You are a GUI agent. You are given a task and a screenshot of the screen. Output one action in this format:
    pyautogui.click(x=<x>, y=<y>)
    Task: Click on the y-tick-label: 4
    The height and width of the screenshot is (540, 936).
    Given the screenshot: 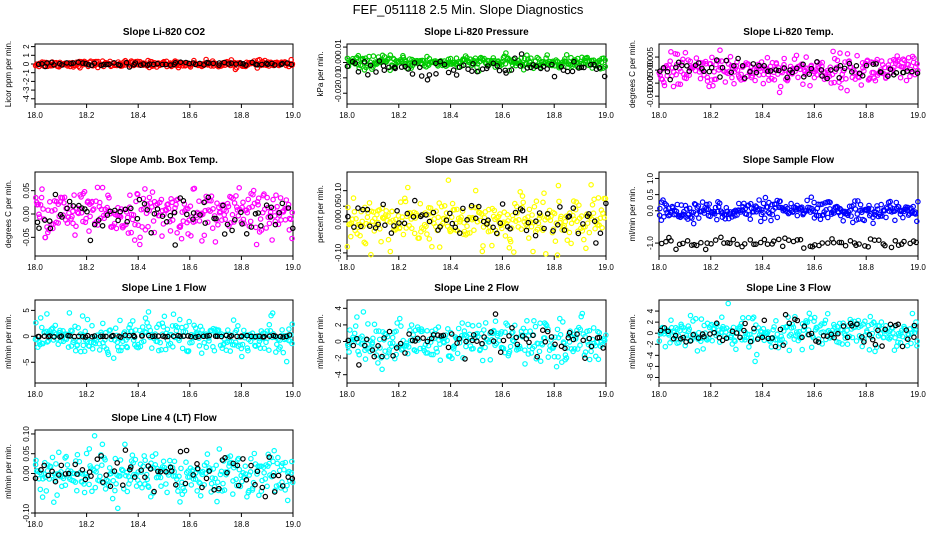 What is the action you would take?
    pyautogui.click(x=338, y=308)
    